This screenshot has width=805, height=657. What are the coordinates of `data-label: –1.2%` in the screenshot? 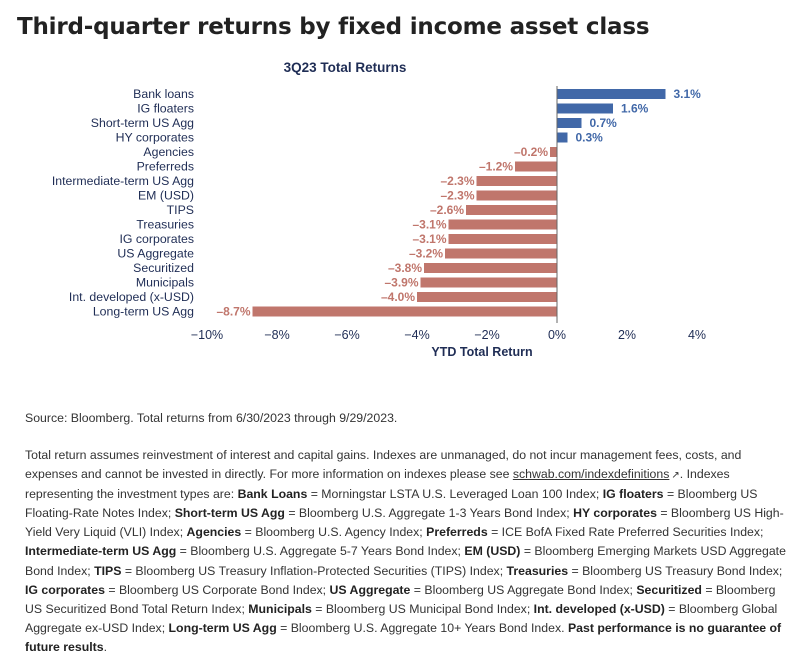 It's located at (496, 167).